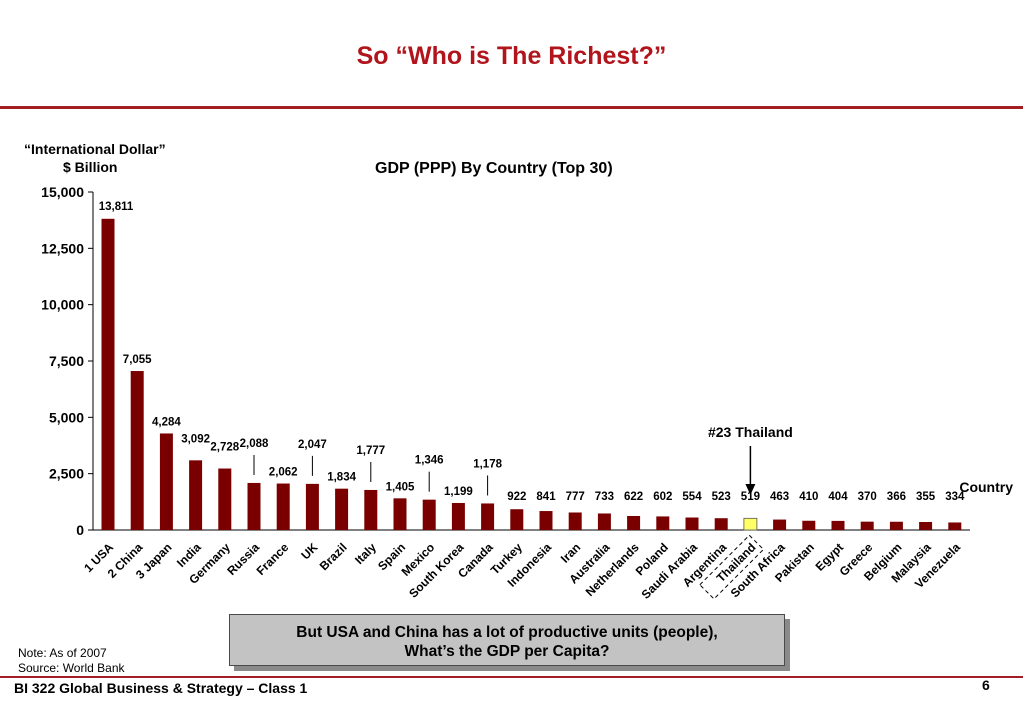 Image resolution: width=1023 pixels, height=708 pixels. I want to click on footer-rule, so click(511, 677).